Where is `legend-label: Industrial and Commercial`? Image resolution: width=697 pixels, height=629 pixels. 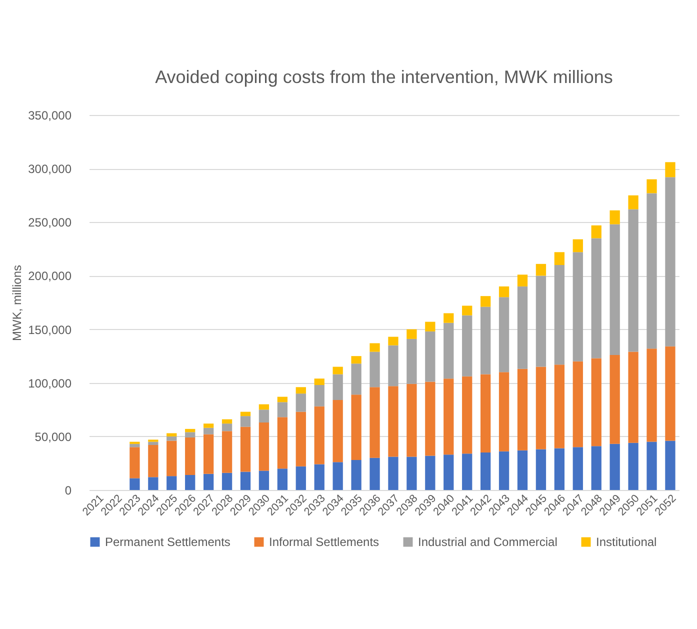 legend-label: Industrial and Commercial is located at coordinates (488, 542).